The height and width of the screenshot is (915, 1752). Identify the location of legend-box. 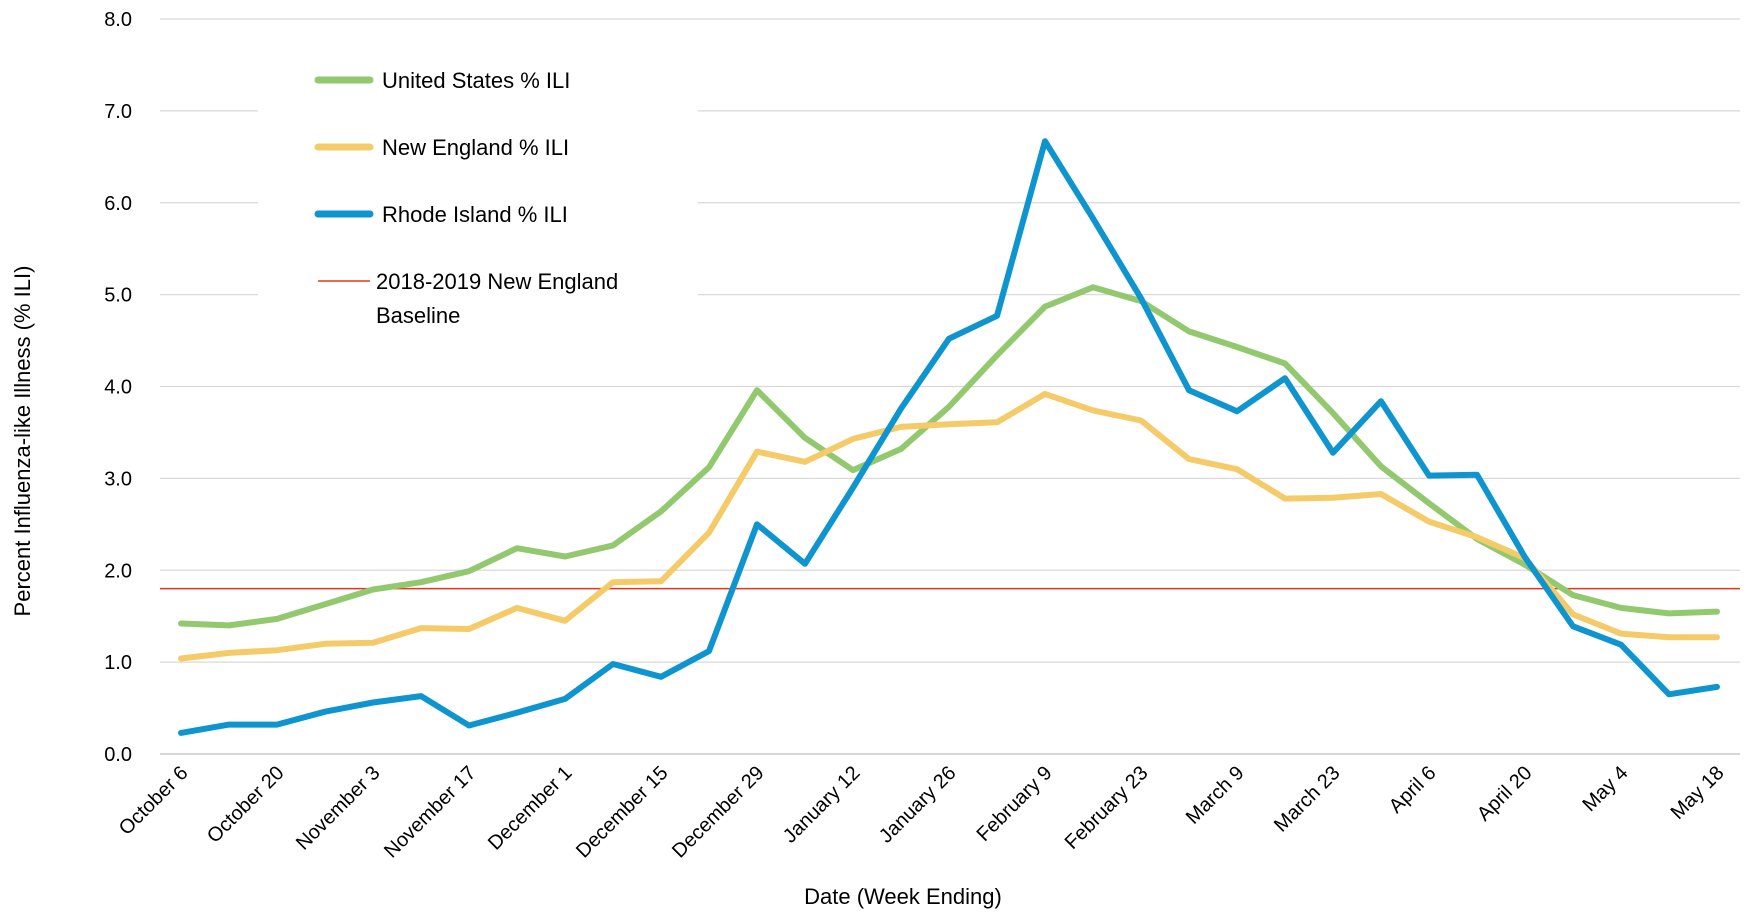
(478, 196).